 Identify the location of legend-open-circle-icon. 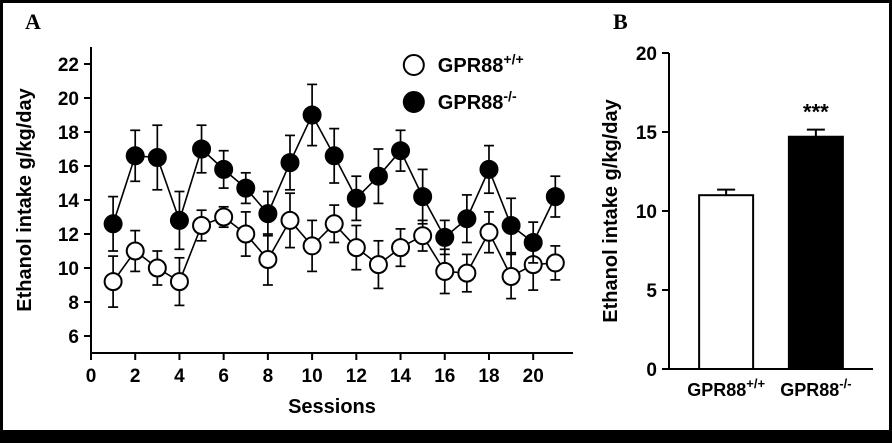
(413, 65).